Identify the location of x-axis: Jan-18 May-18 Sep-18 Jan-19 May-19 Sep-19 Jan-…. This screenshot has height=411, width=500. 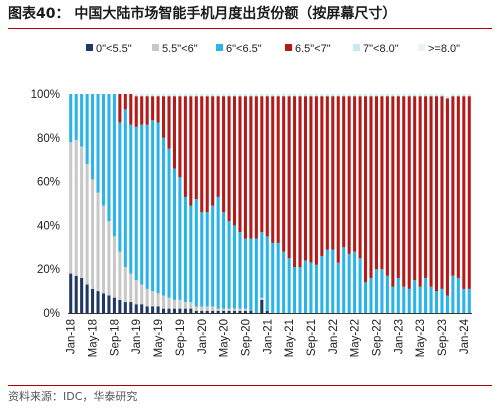
(269, 335).